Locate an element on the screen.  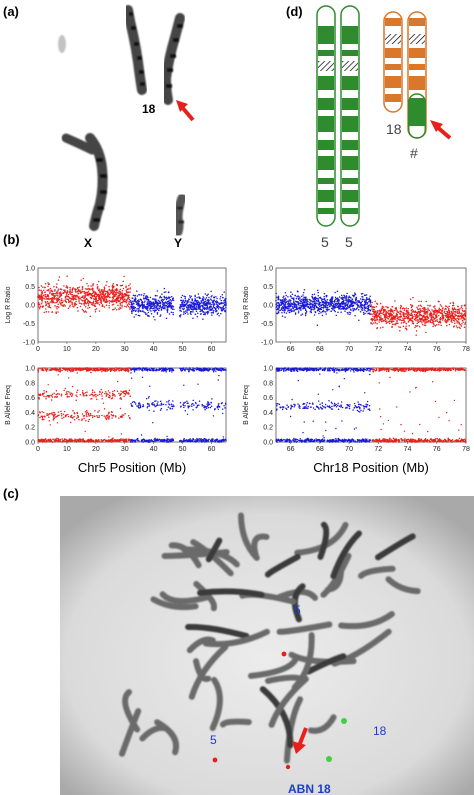
y-tick-label: 0.0 is located at coordinates (30, 306).